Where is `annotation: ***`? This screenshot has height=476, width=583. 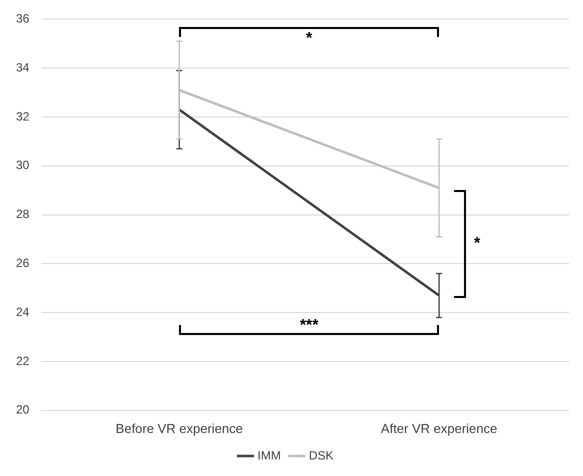
annotation: *** is located at coordinates (309, 325).